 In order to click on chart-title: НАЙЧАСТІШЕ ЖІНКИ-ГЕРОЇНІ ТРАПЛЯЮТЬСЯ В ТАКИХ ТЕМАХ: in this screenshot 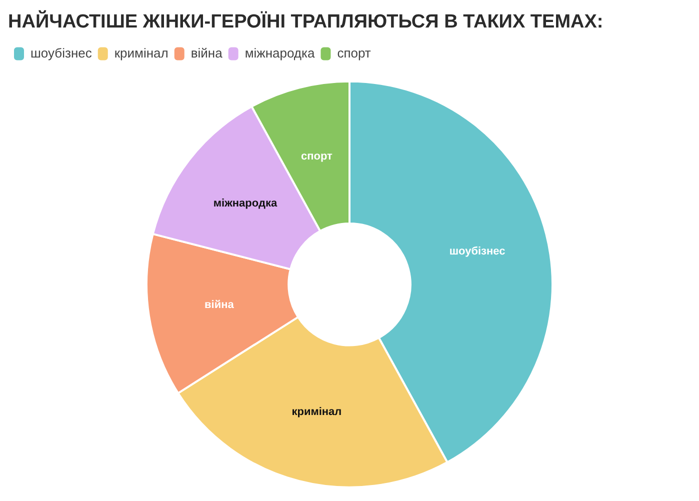, I will do `click(306, 21)`.